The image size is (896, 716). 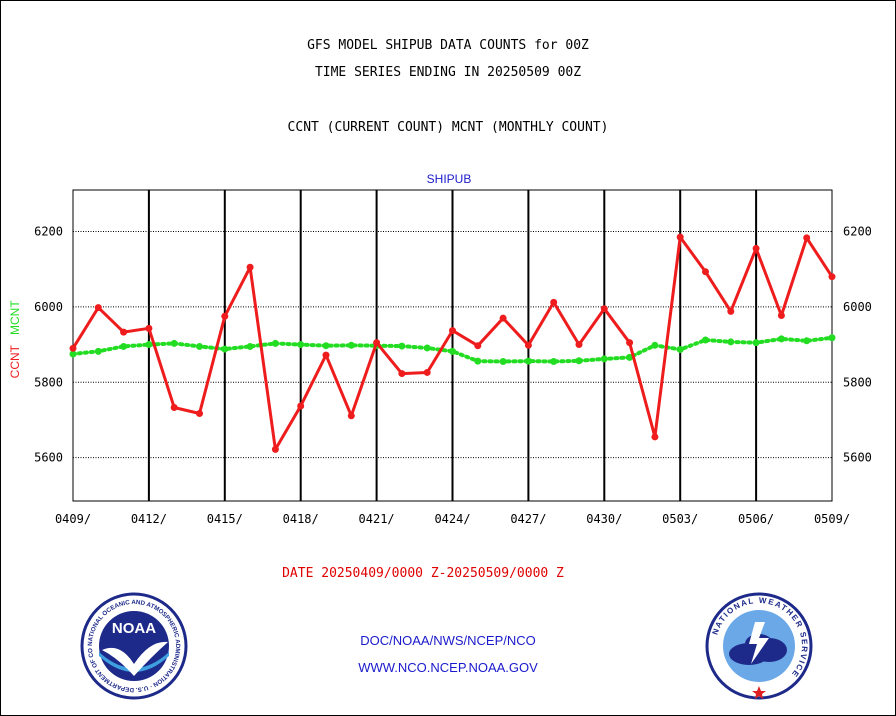 What do you see at coordinates (857, 382) in the screenshot?
I see `y-tick-label-right: 5800` at bounding box center [857, 382].